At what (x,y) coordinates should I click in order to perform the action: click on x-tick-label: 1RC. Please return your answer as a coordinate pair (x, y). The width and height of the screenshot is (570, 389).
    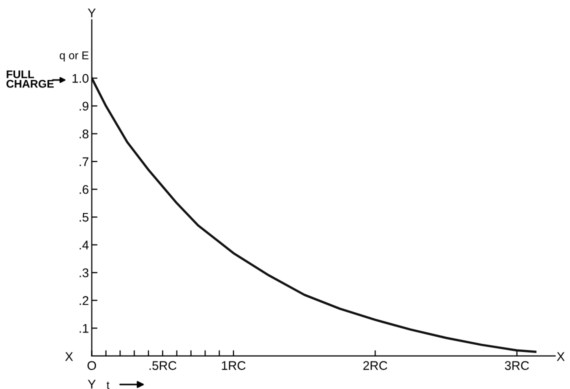
    Looking at the image, I should click on (234, 365).